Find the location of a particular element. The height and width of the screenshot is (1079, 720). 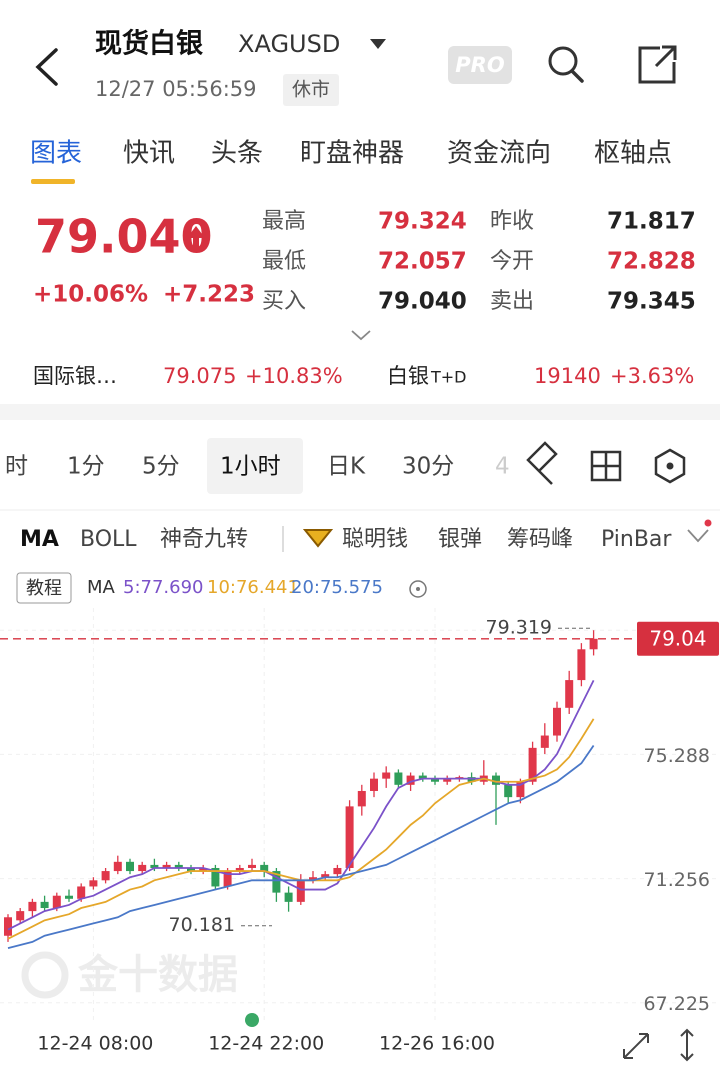

related-pct: +10.83% is located at coordinates (294, 376).